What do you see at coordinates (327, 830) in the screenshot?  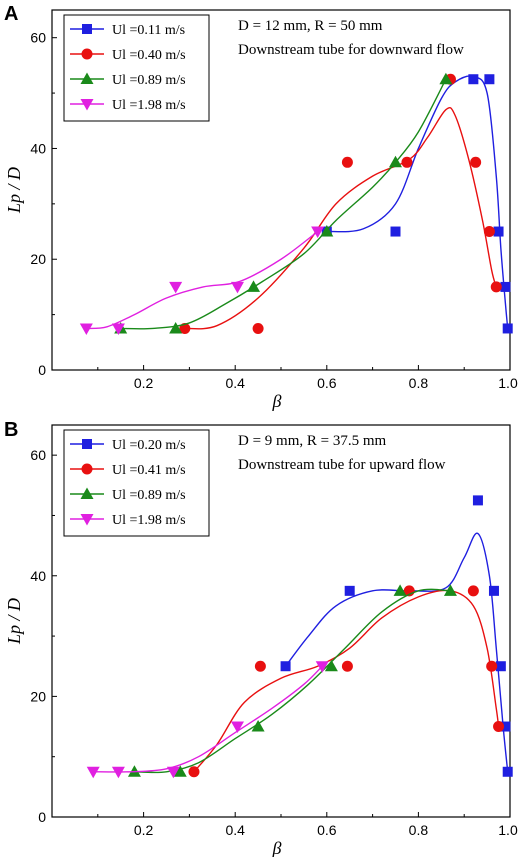 I see `panel-b-xtick-label: 0.6` at bounding box center [327, 830].